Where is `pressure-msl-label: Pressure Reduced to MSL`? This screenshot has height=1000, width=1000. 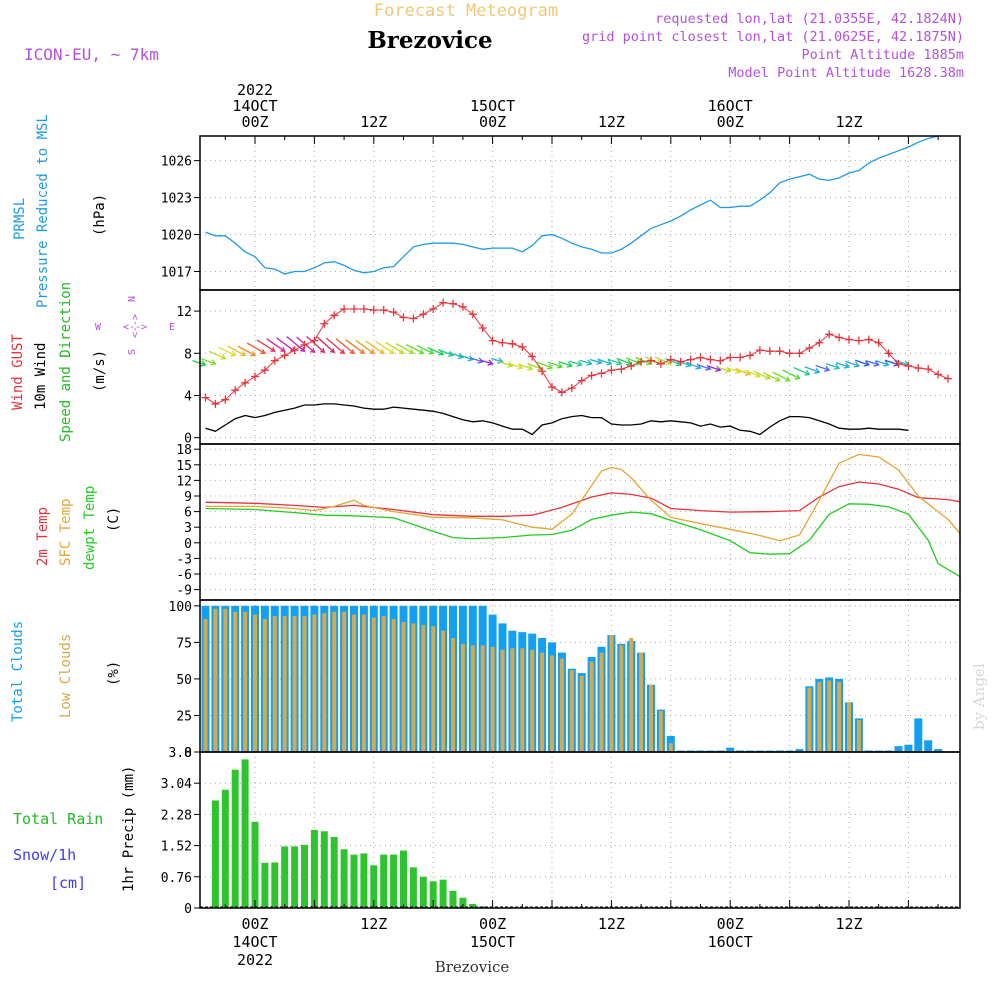
pressure-msl-label: Pressure Reduced to MSL is located at coordinates (43, 211).